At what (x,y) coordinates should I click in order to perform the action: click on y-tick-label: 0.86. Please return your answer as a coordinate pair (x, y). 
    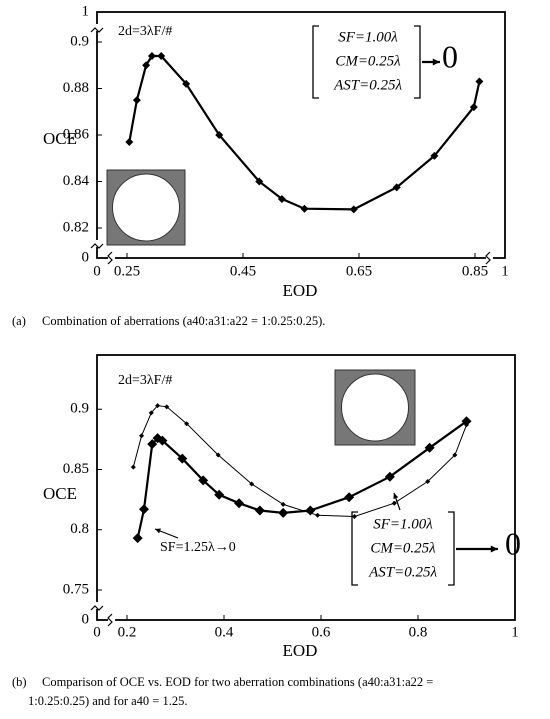
    Looking at the image, I should click on (76, 134).